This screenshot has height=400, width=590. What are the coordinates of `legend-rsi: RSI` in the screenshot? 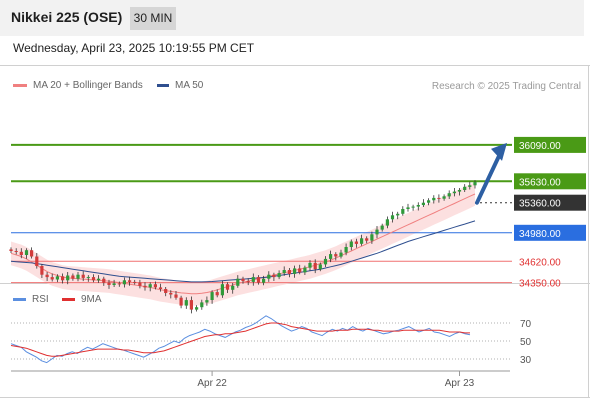 It's located at (31, 299).